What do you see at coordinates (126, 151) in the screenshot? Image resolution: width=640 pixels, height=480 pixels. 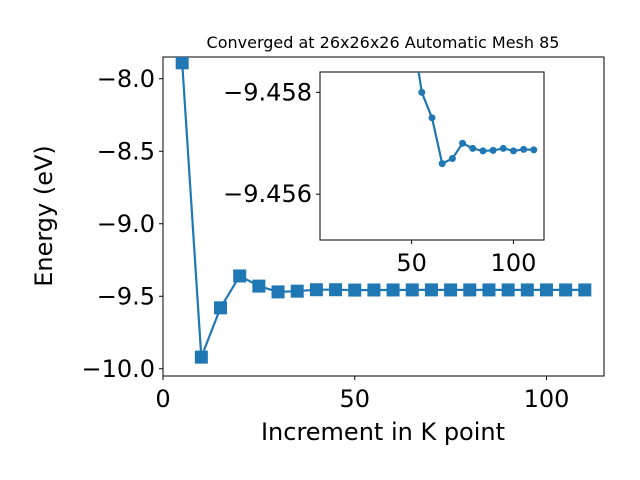 I see `y-tick-label: −8.5` at bounding box center [126, 151].